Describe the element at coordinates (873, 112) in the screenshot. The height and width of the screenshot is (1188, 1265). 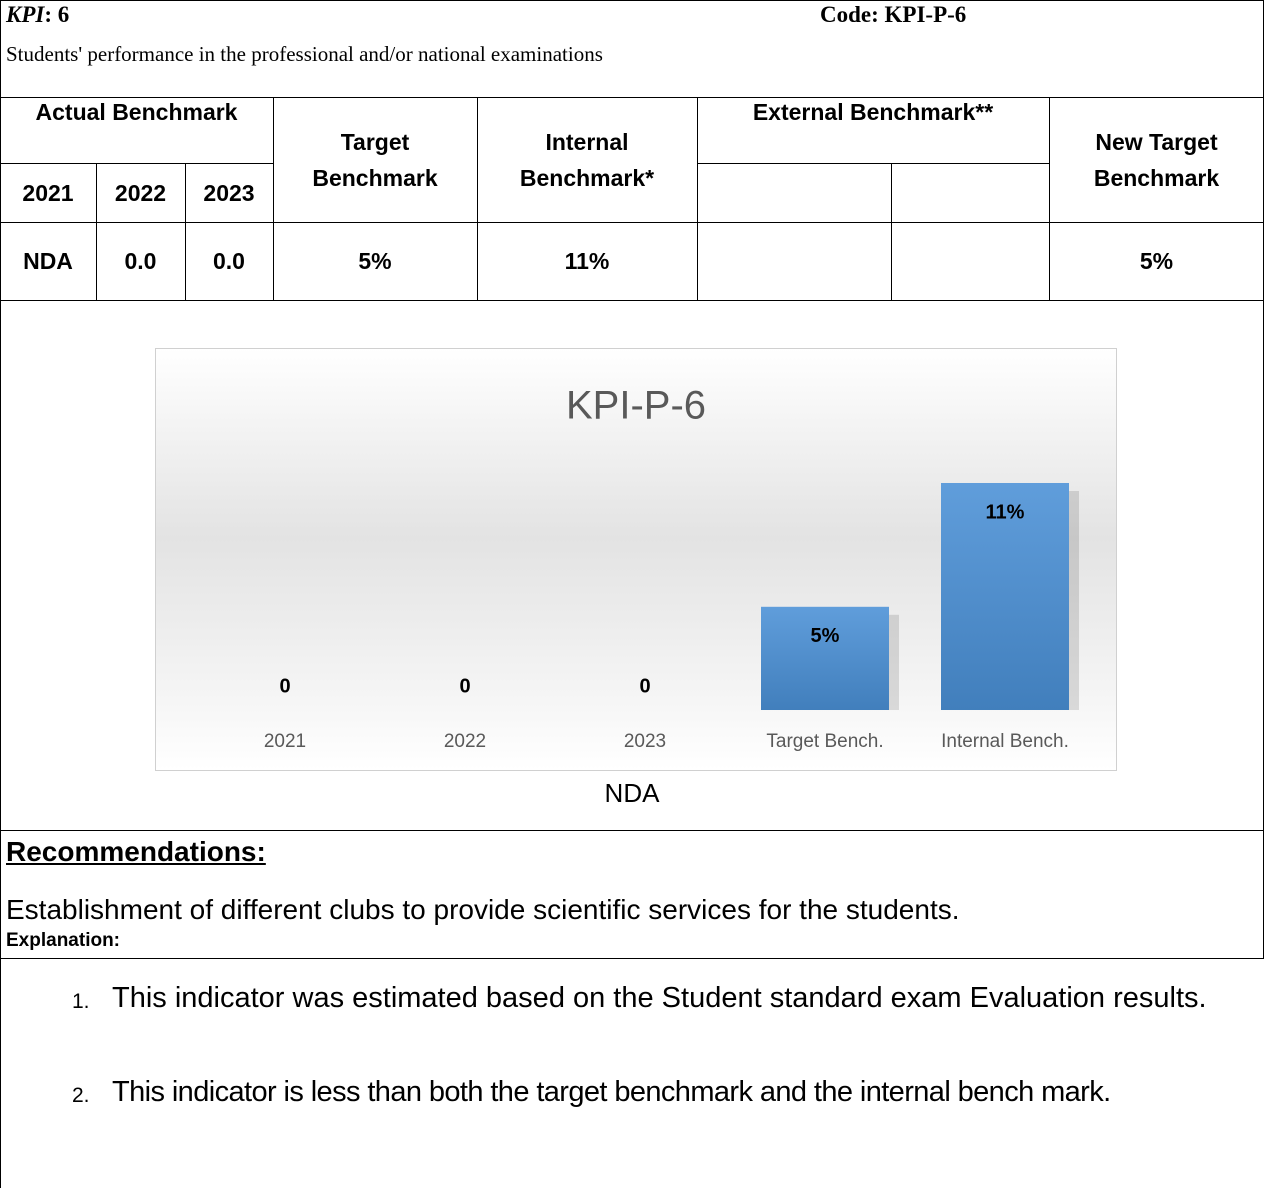
I see `header-cell: External Benchmark**` at that location.